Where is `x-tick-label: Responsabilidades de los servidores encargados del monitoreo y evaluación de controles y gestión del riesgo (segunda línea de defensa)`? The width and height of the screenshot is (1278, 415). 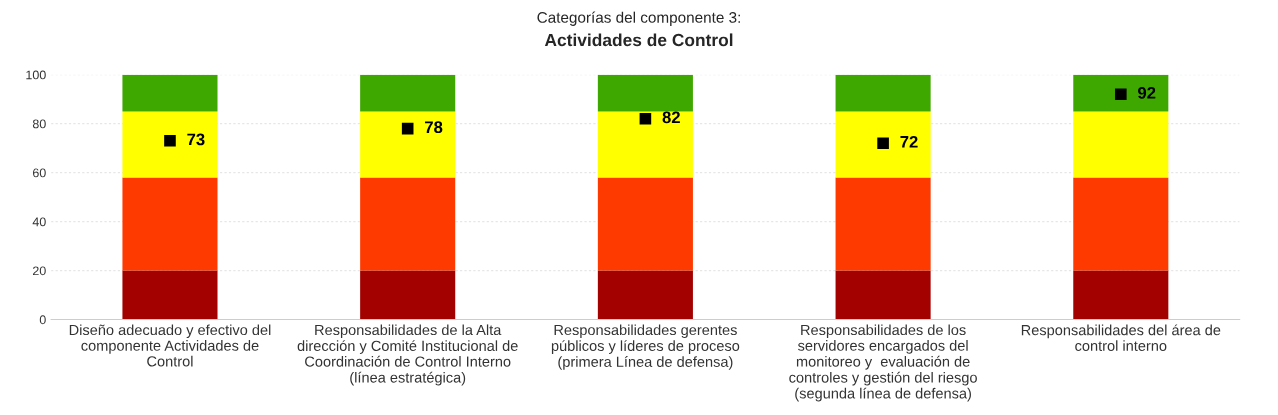 x-tick-label: Responsabilidades de los servidores encargados del monitoreo y evaluación de controles y gestión del riesgo (segunda línea de defensa) is located at coordinates (883, 363).